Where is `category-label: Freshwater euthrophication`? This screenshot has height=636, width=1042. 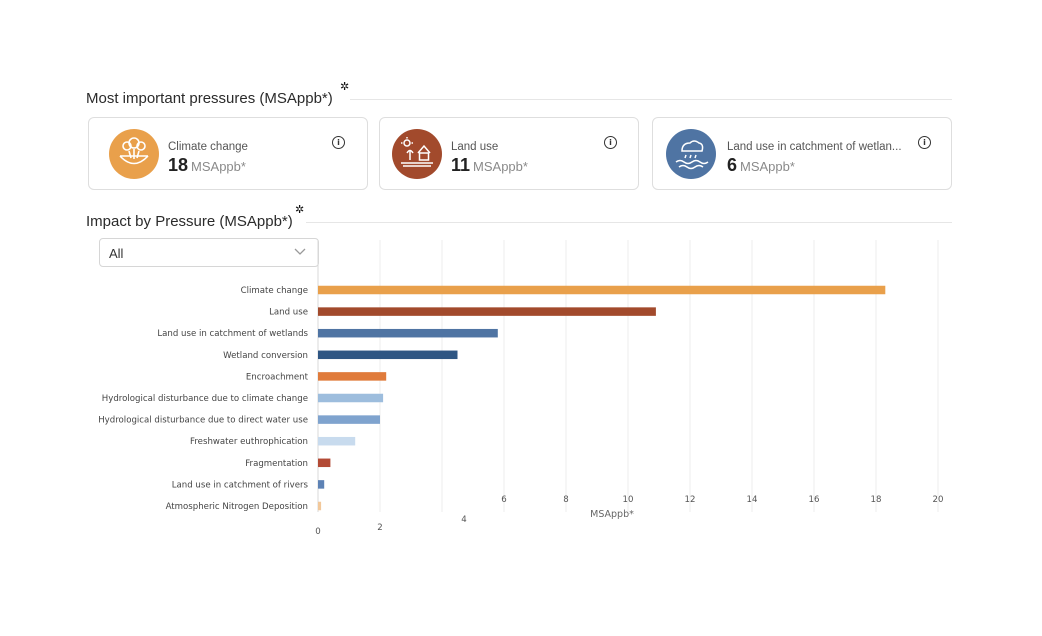
category-label: Freshwater euthrophication is located at coordinates (249, 442).